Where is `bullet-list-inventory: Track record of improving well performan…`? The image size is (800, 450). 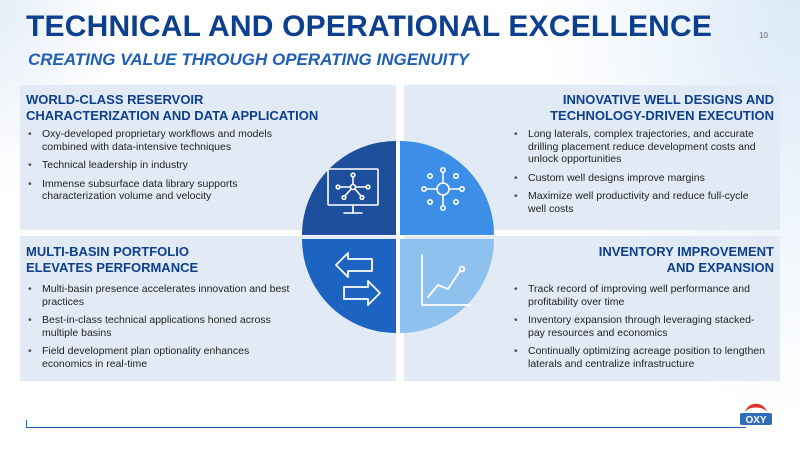 bullet-list-inventory: Track record of improving well performan… is located at coordinates (641, 329).